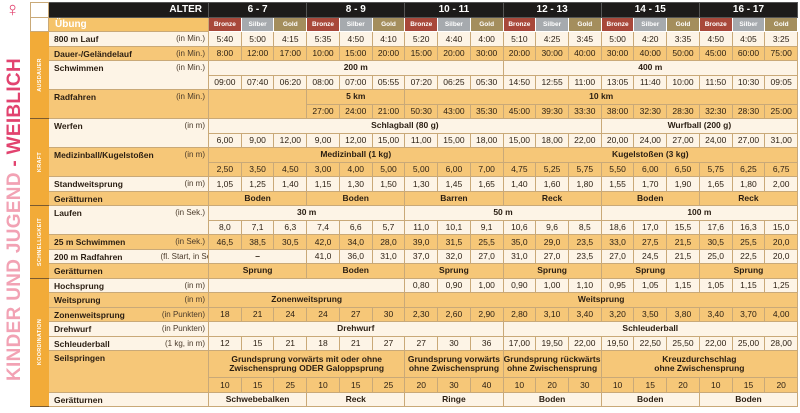 This screenshot has width=800, height=413. Describe the element at coordinates (421, 169) in the screenshot. I see `value-cell: 5,00` at that location.